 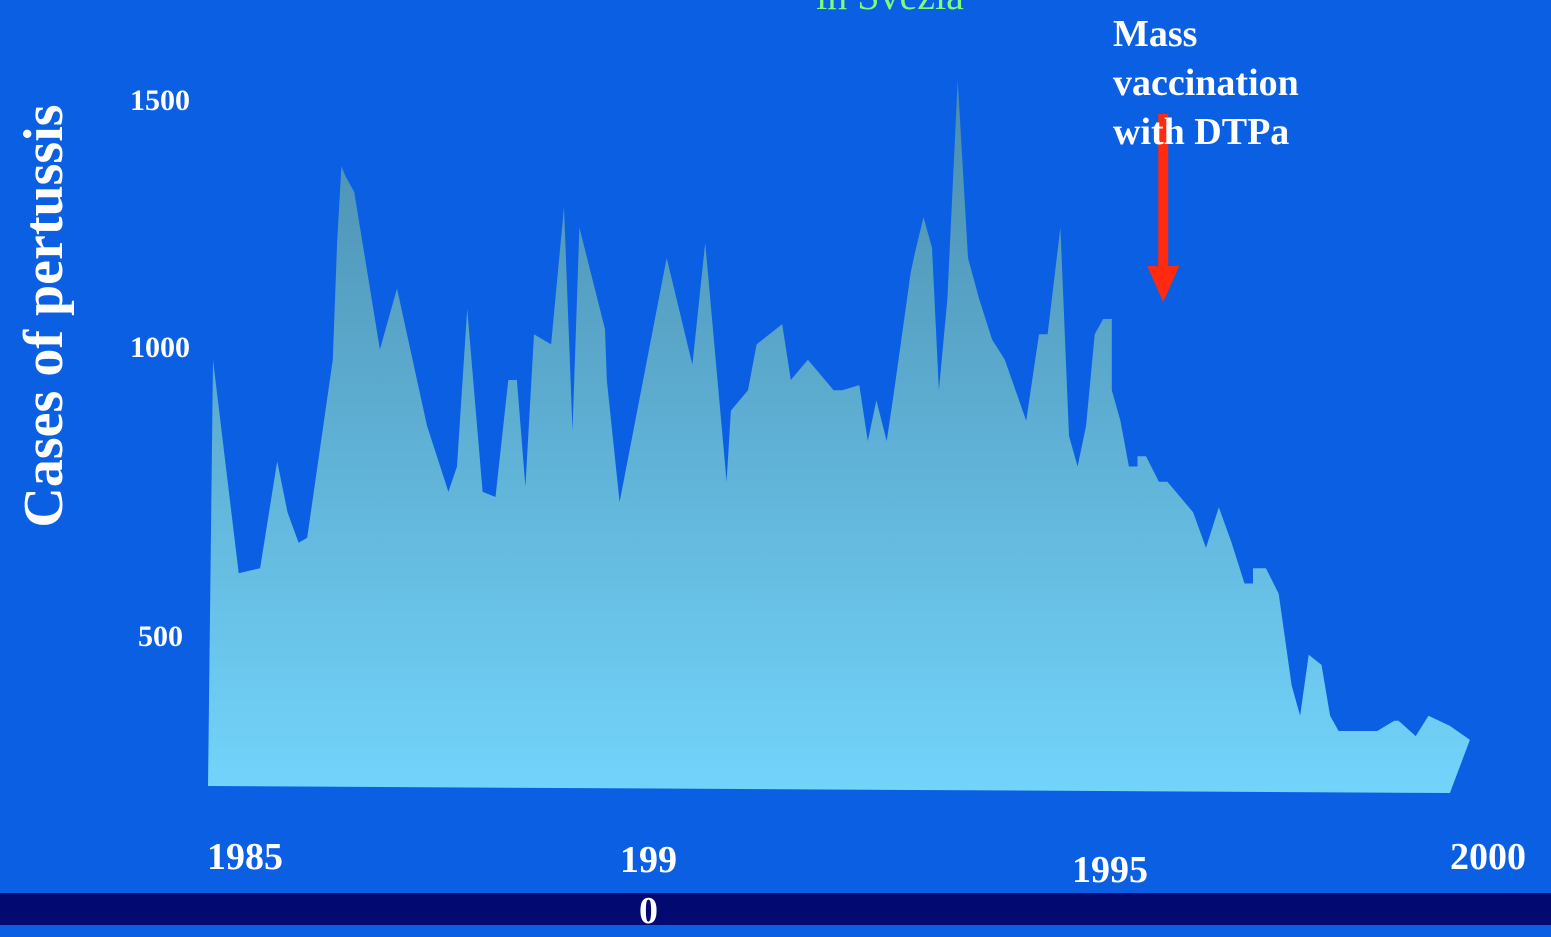 I want to click on x-tick-label: 2000, so click(x=1488, y=857).